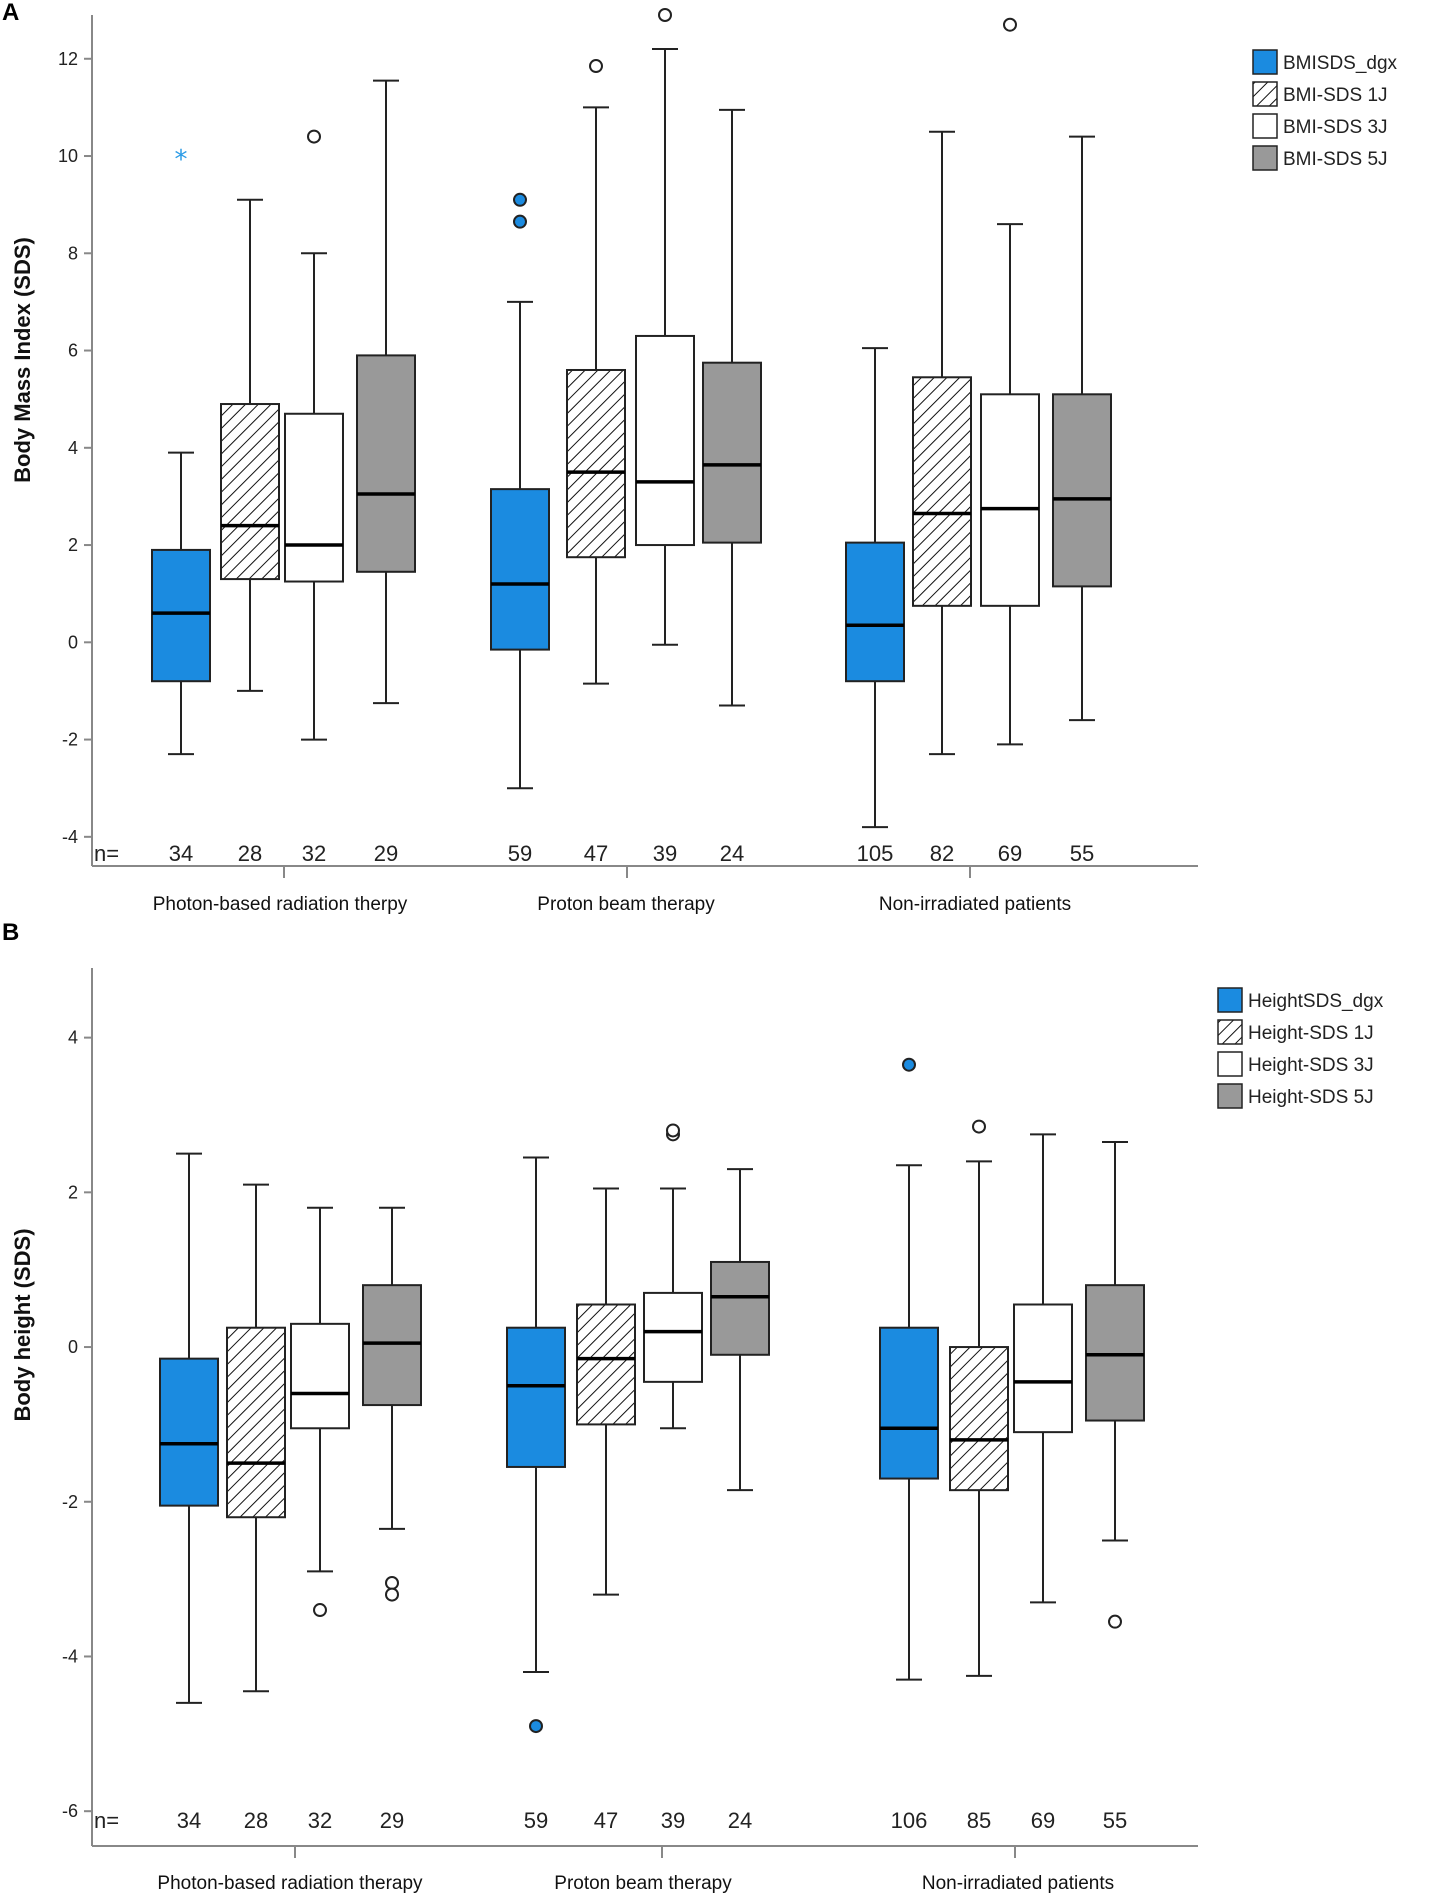 This screenshot has width=1430, height=1903. I want to click on panel-b-y-axis-title: Body height (SDS), so click(22, 1324).